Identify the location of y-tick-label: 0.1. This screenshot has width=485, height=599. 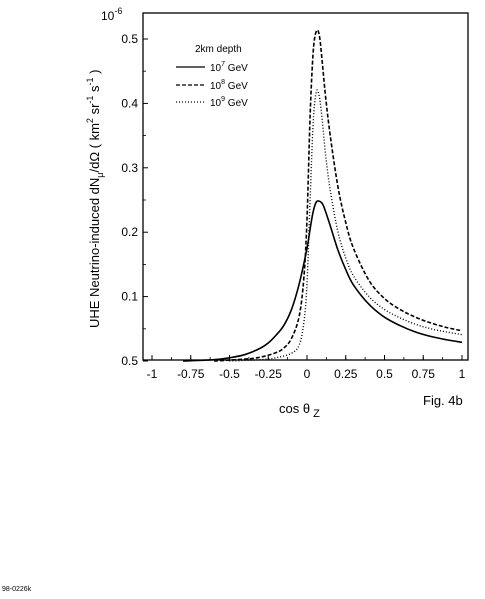
(129, 297).